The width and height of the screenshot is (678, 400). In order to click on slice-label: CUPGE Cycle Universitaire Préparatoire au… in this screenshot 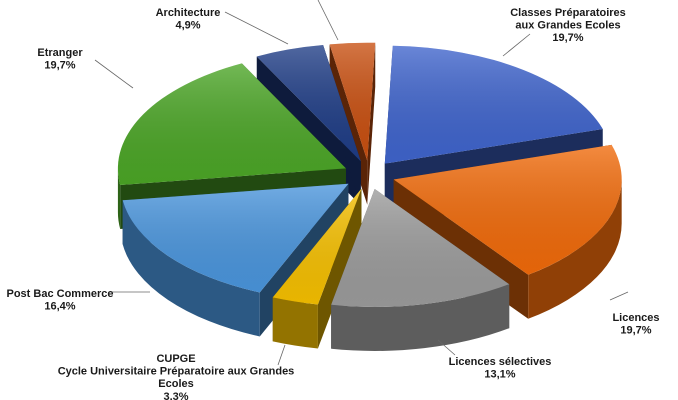, I will do `click(176, 376)`.